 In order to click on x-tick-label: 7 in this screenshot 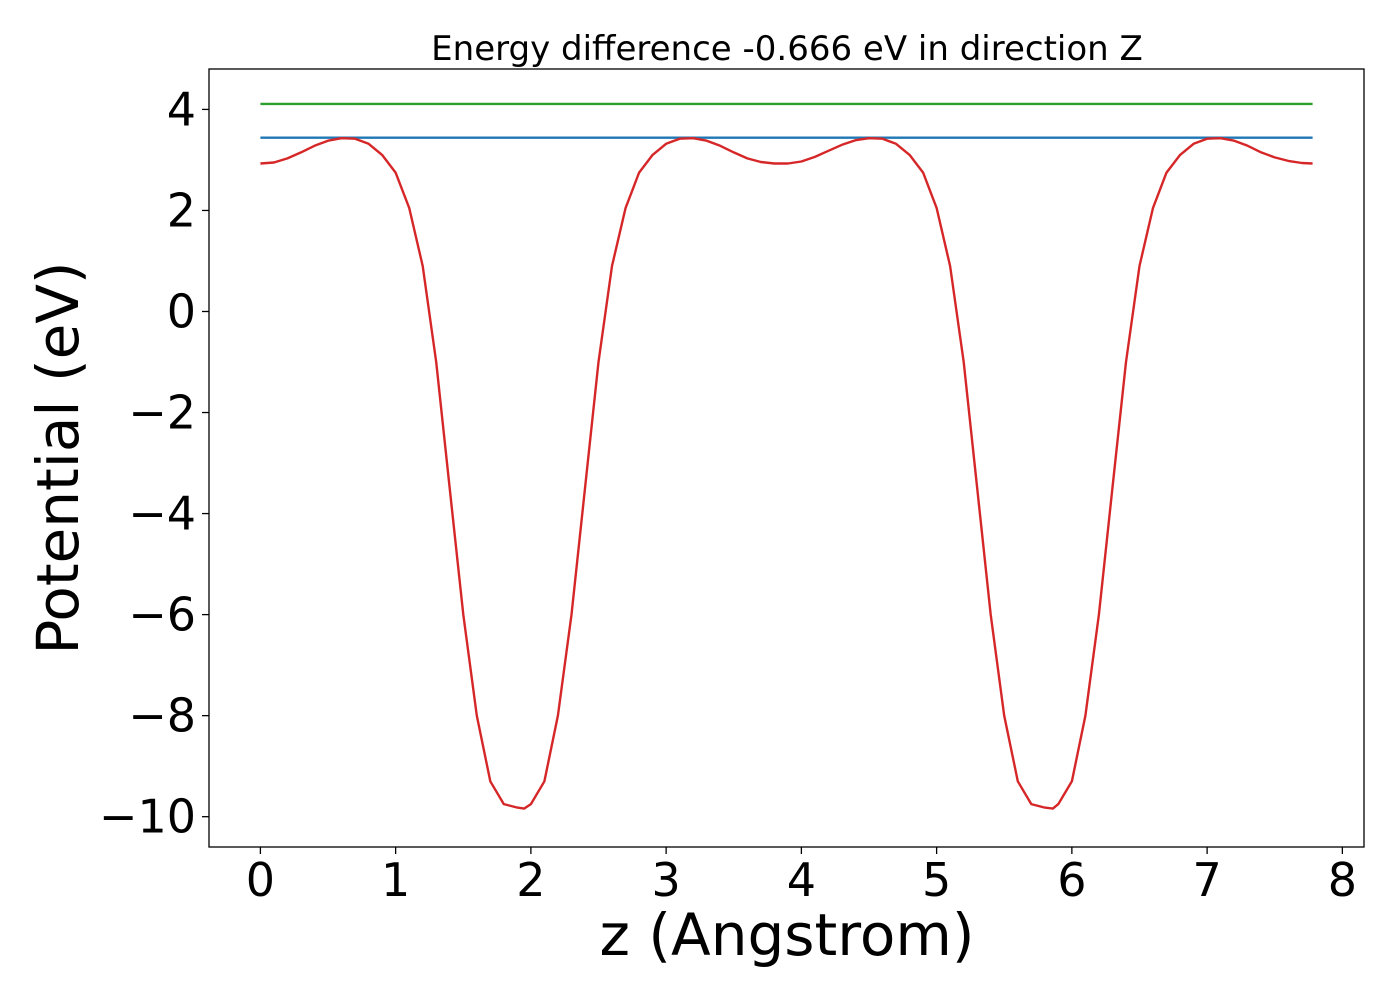, I will do `click(1206, 880)`.